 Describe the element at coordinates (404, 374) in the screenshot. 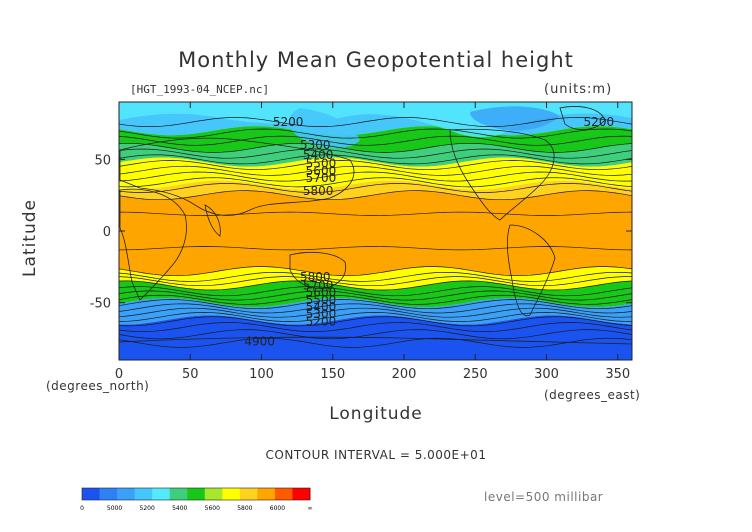

I see `x-tick-label: 200` at that location.